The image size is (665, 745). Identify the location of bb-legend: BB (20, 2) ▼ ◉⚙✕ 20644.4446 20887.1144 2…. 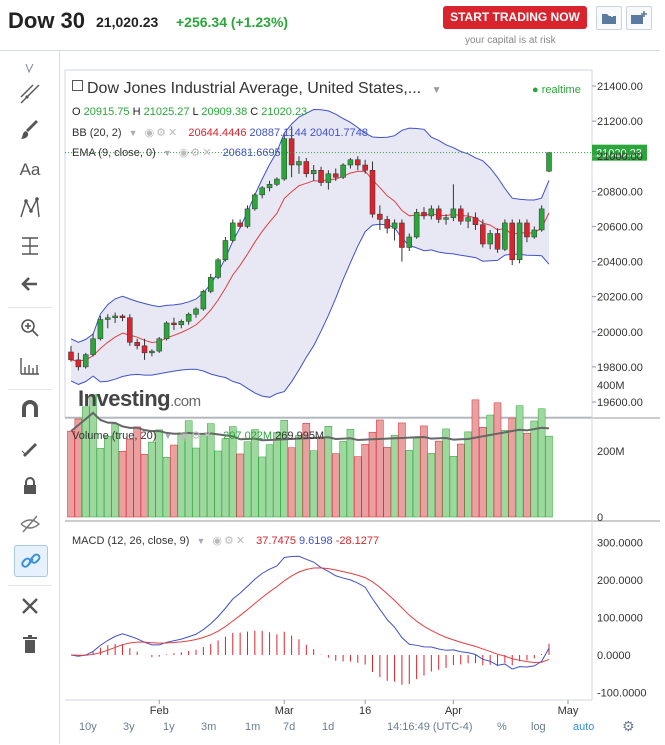
(220, 132).